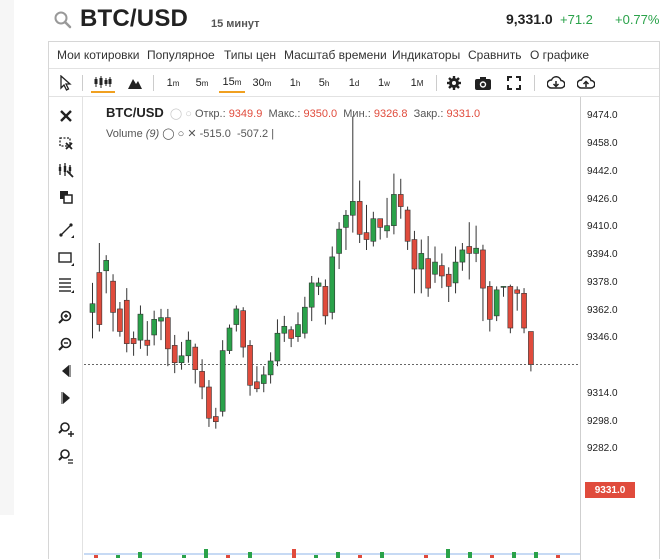 This screenshot has width=665, height=560. What do you see at coordinates (262, 83) in the screenshot?
I see `timeframe-30m: 30 m` at bounding box center [262, 83].